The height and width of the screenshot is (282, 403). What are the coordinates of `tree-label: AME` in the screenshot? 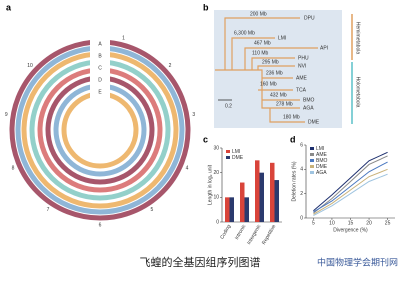 It's located at (302, 78).